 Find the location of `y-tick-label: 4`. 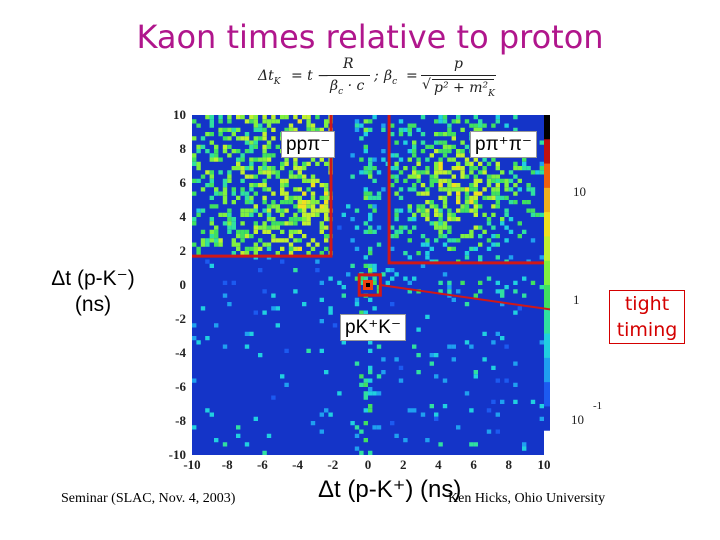

y-tick-label: 4 is located at coordinates (183, 216).